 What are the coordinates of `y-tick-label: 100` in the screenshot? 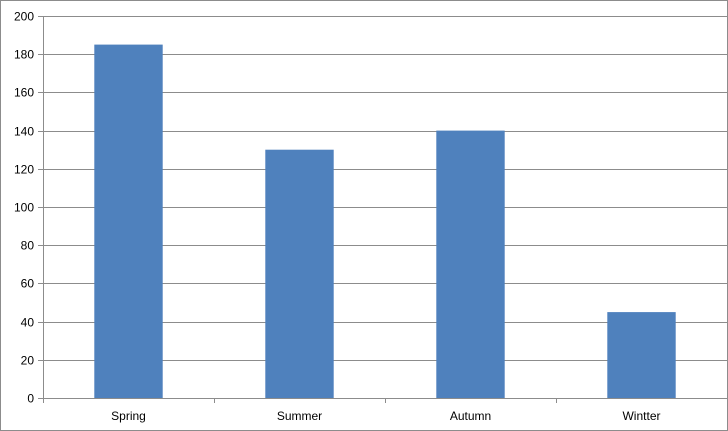 It's located at (24, 208).